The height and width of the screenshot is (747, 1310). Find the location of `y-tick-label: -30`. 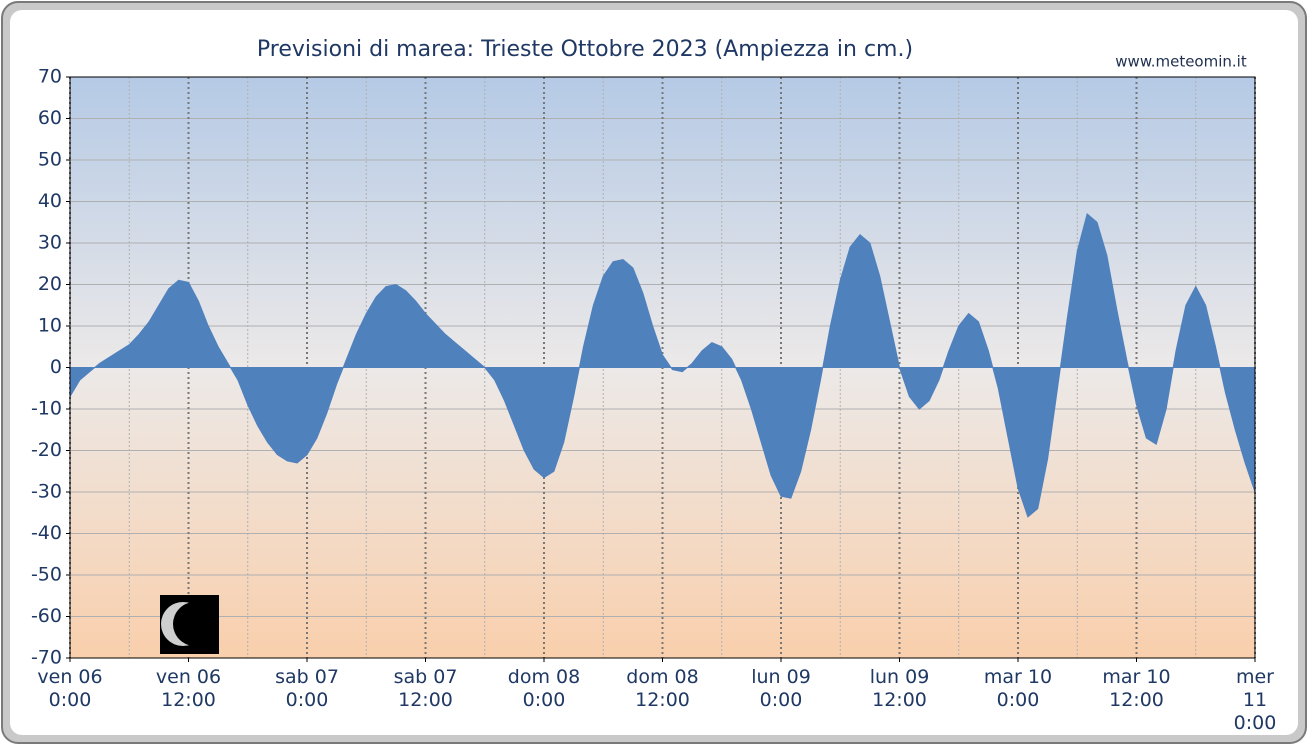

y-tick-label: -30 is located at coordinates (46, 492).